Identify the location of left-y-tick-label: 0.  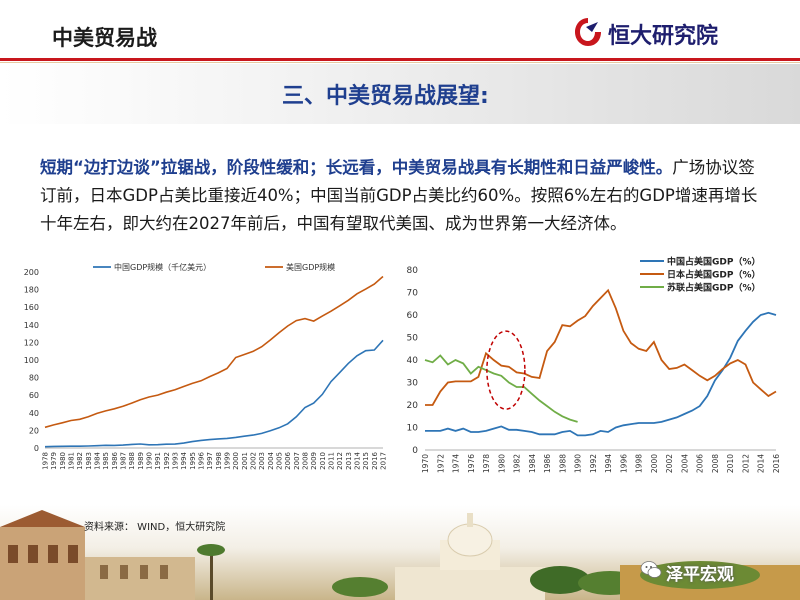
(36, 448).